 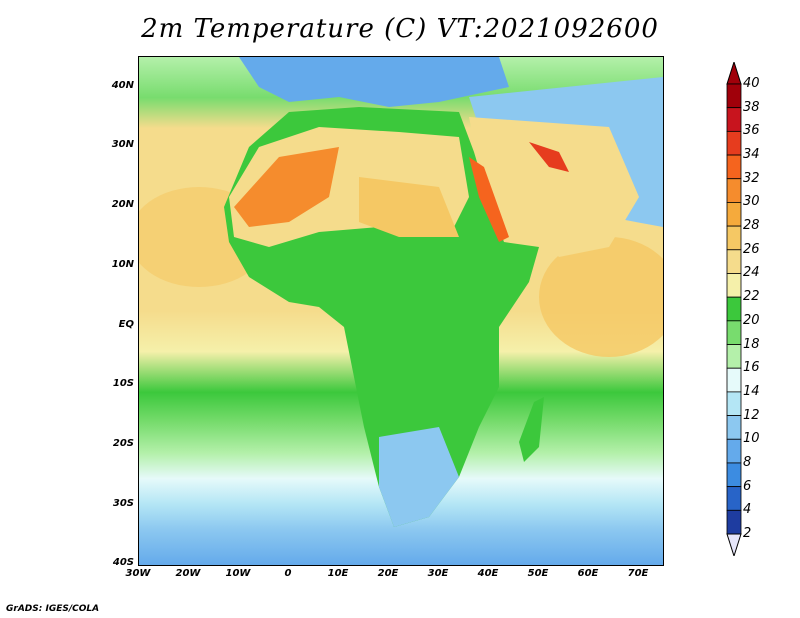 What do you see at coordinates (734, 544) in the screenshot?
I see `colorbar-bottom-arrow` at bounding box center [734, 544].